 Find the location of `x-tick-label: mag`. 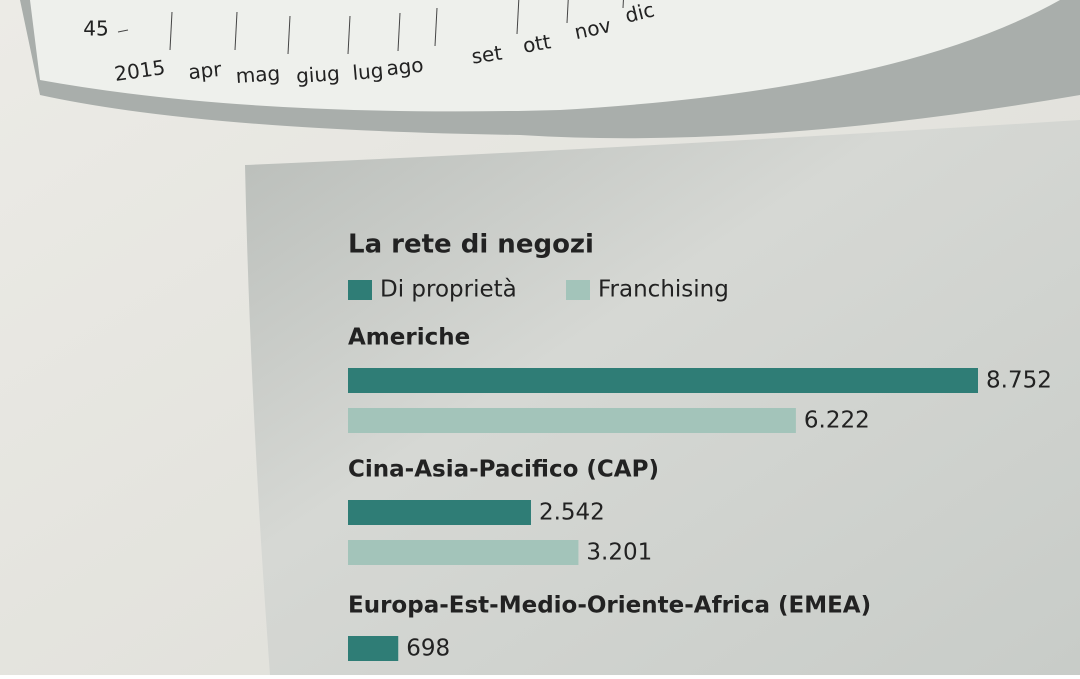

x-tick-label: mag is located at coordinates (258, 74).